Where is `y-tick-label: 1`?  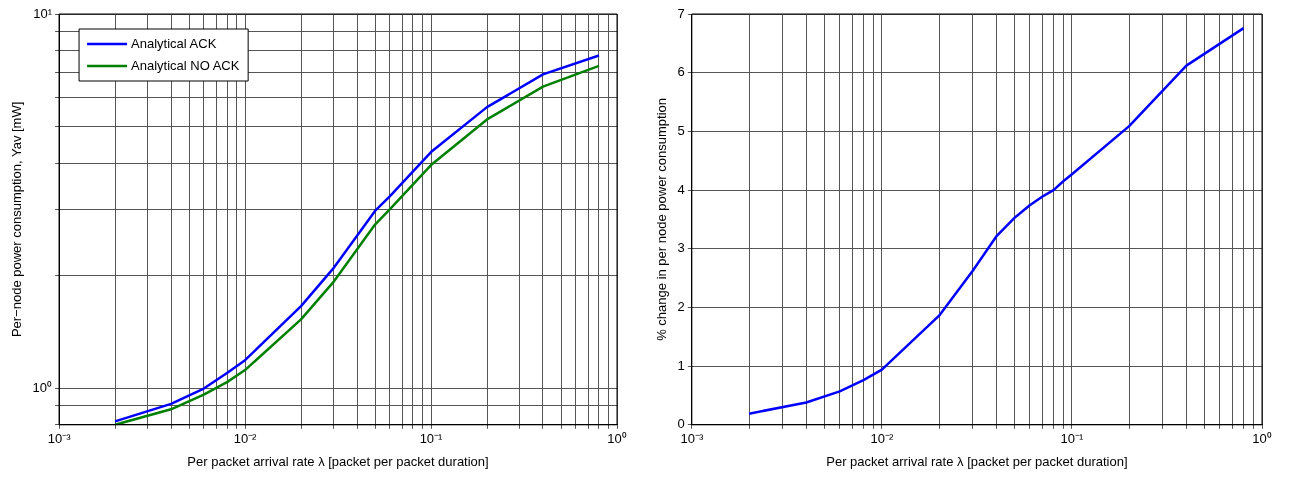
y-tick-label: 1 is located at coordinates (681, 365).